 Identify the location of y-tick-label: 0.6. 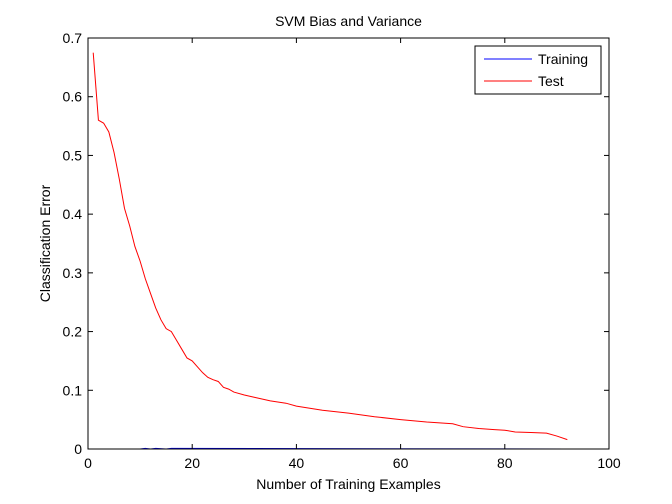
(73, 97).